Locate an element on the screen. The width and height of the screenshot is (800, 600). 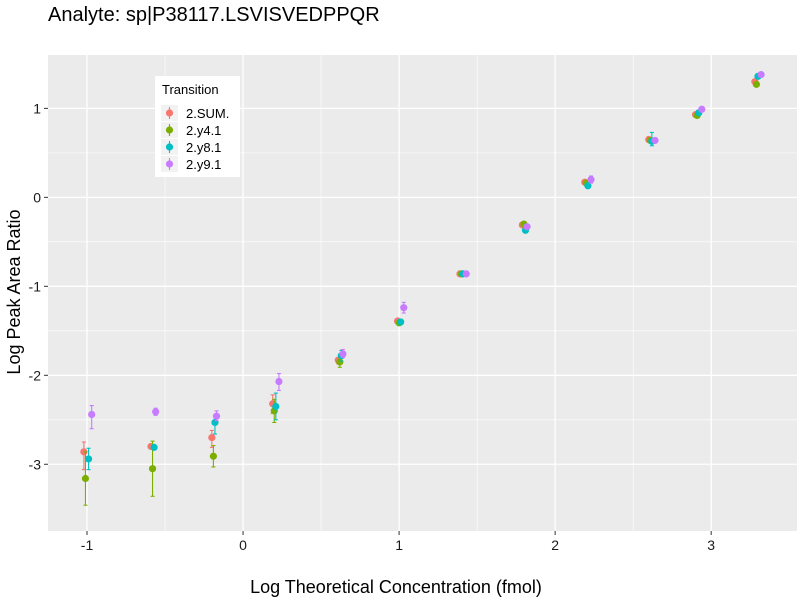
legend-title: Transition is located at coordinates (190, 89).